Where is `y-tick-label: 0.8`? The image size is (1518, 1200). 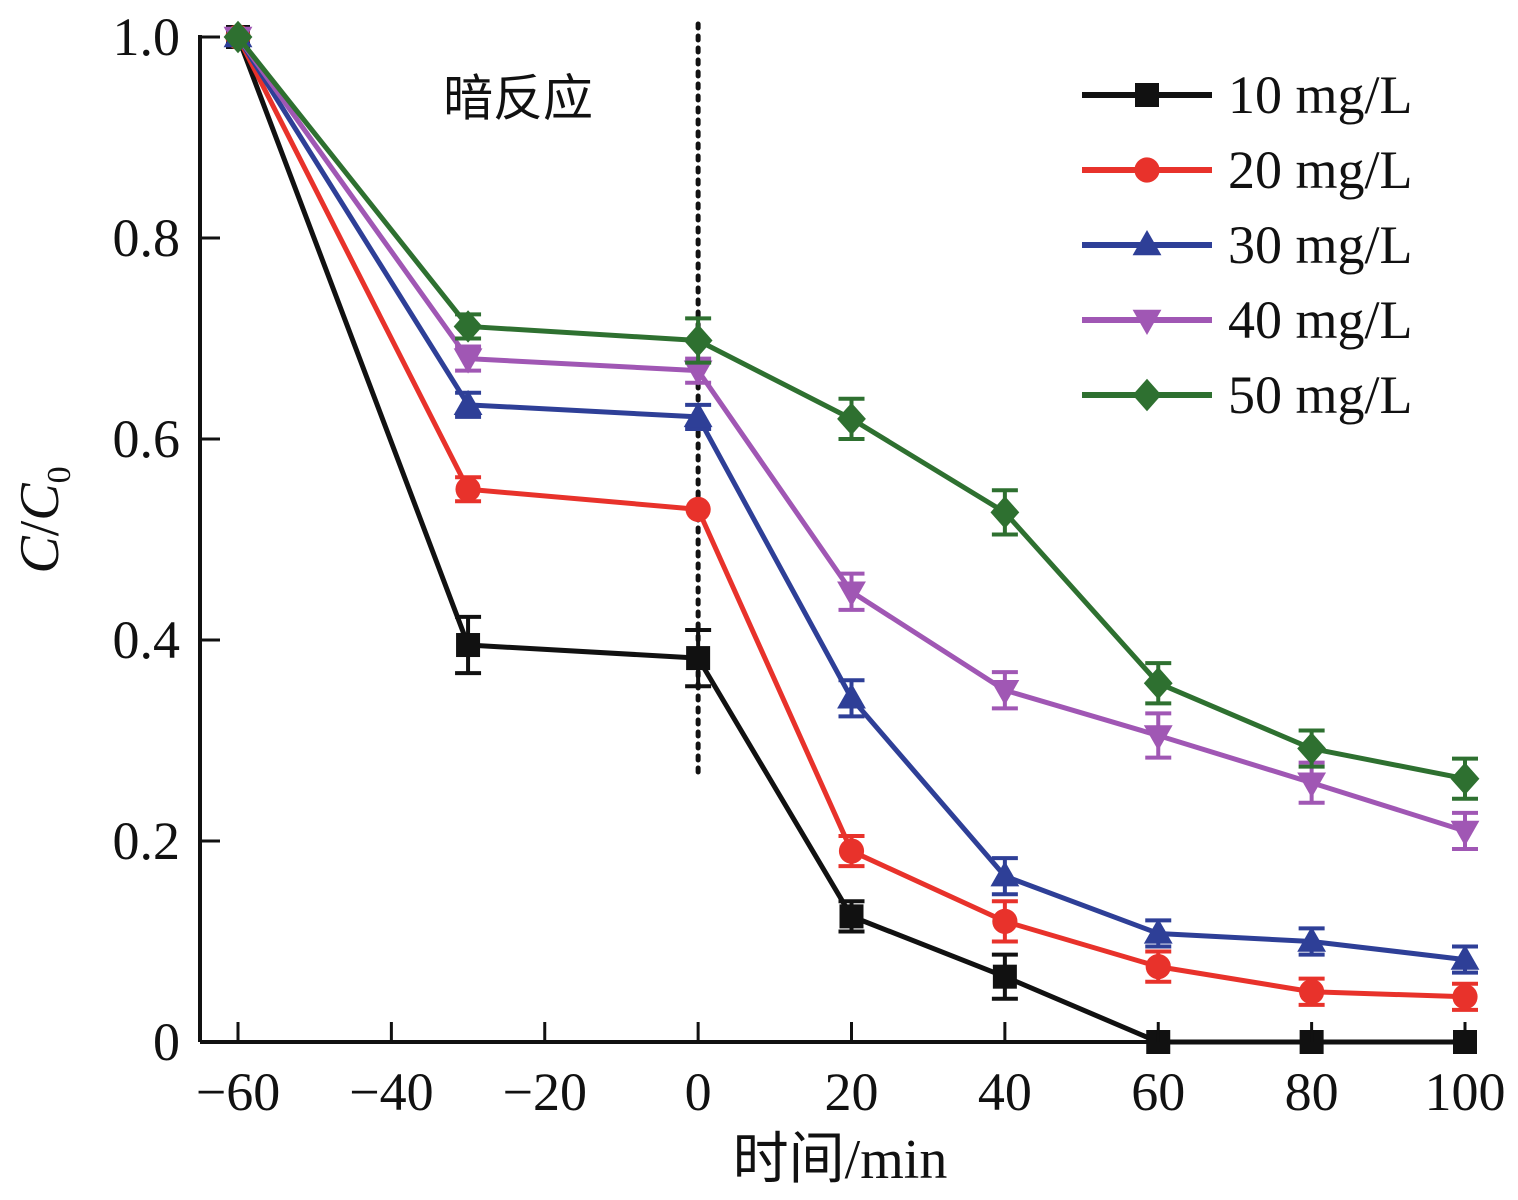
y-tick-label: 0.8 is located at coordinates (147, 238).